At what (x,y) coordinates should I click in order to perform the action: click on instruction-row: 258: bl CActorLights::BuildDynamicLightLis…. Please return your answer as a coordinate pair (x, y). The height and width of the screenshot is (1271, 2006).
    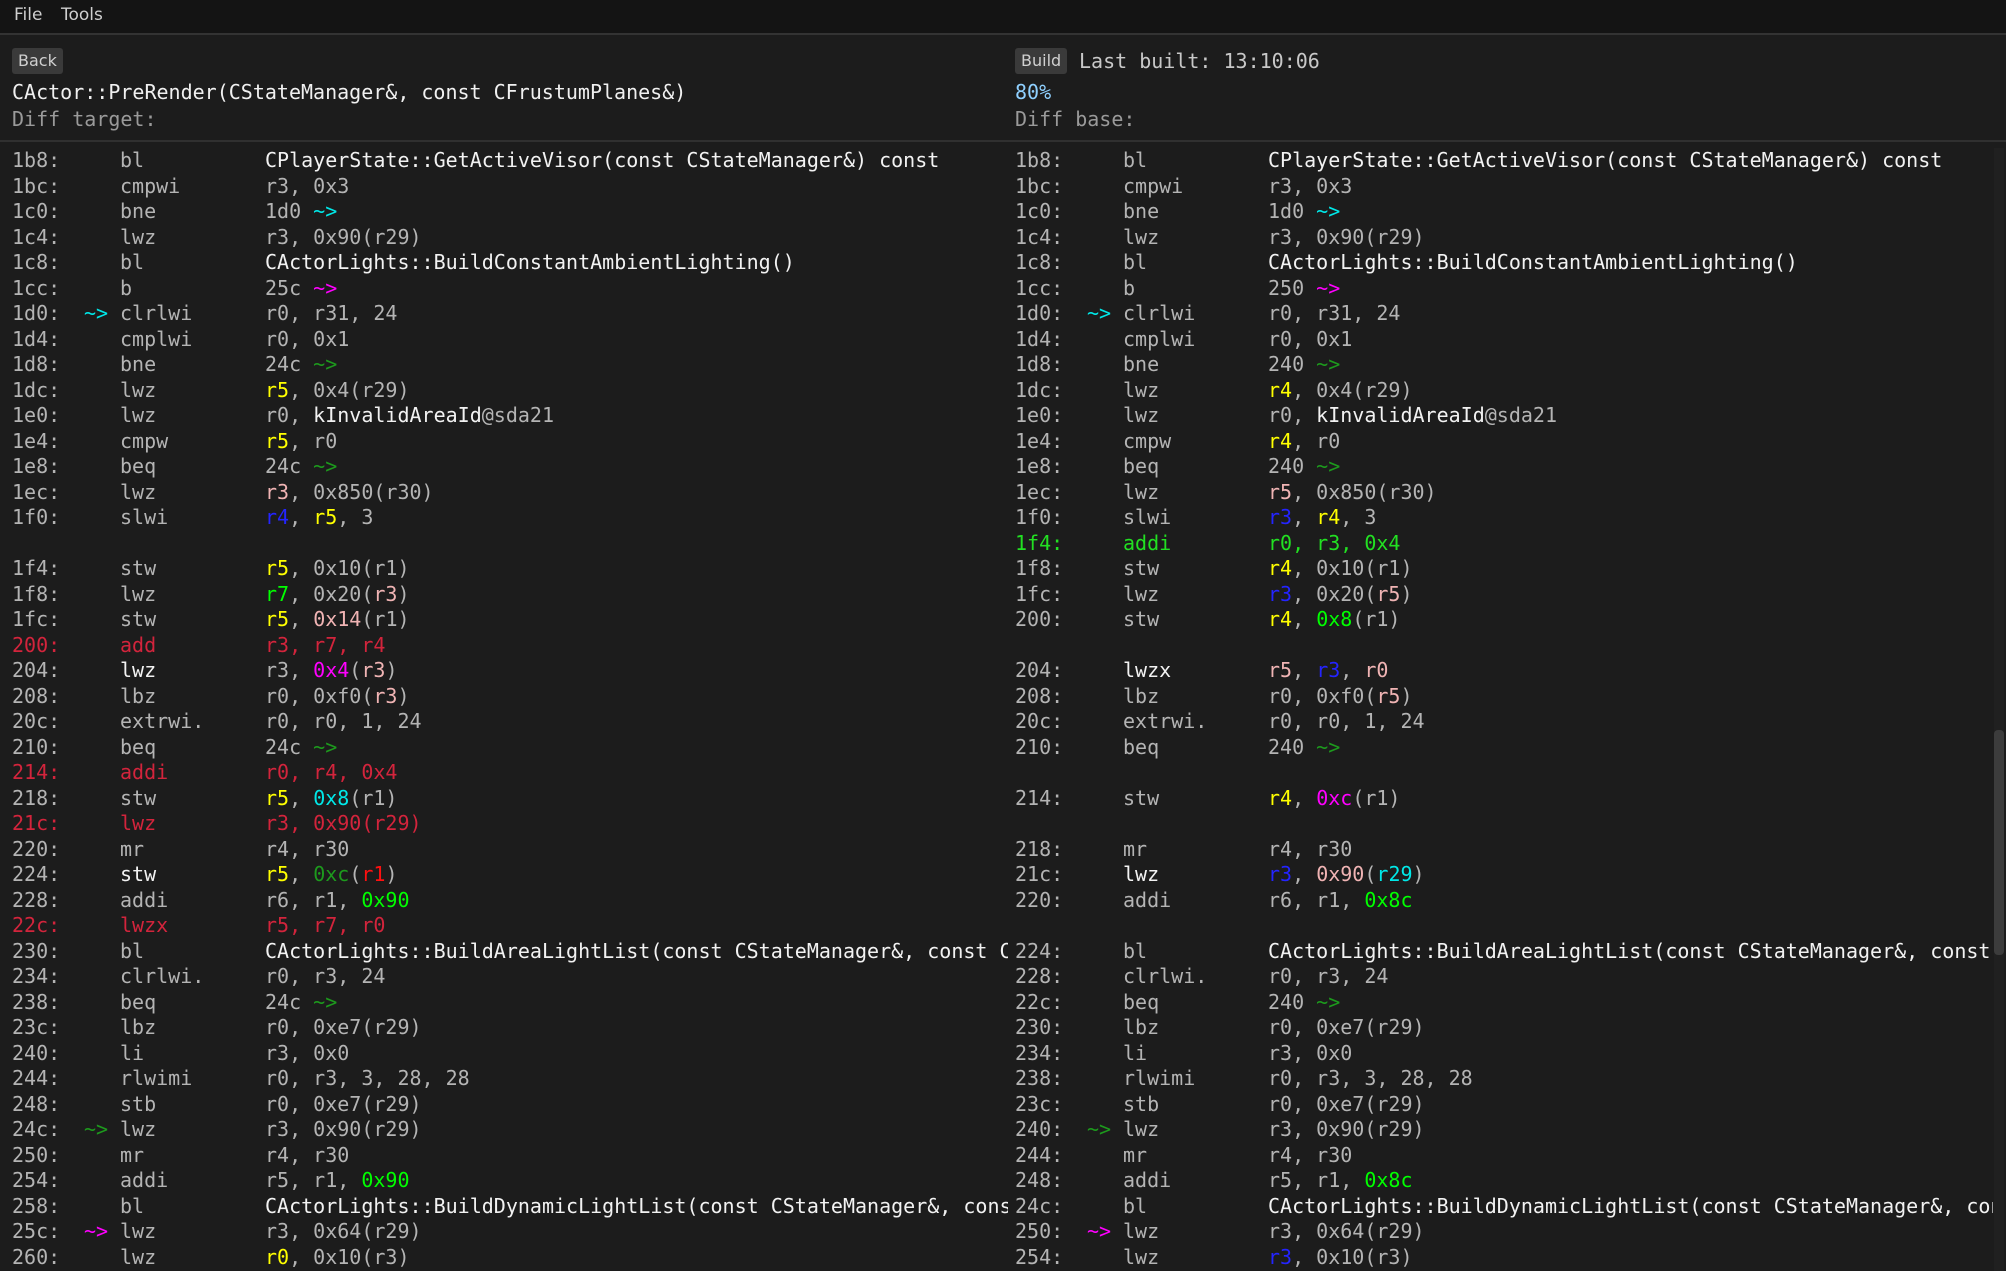
    Looking at the image, I should click on (510, 1207).